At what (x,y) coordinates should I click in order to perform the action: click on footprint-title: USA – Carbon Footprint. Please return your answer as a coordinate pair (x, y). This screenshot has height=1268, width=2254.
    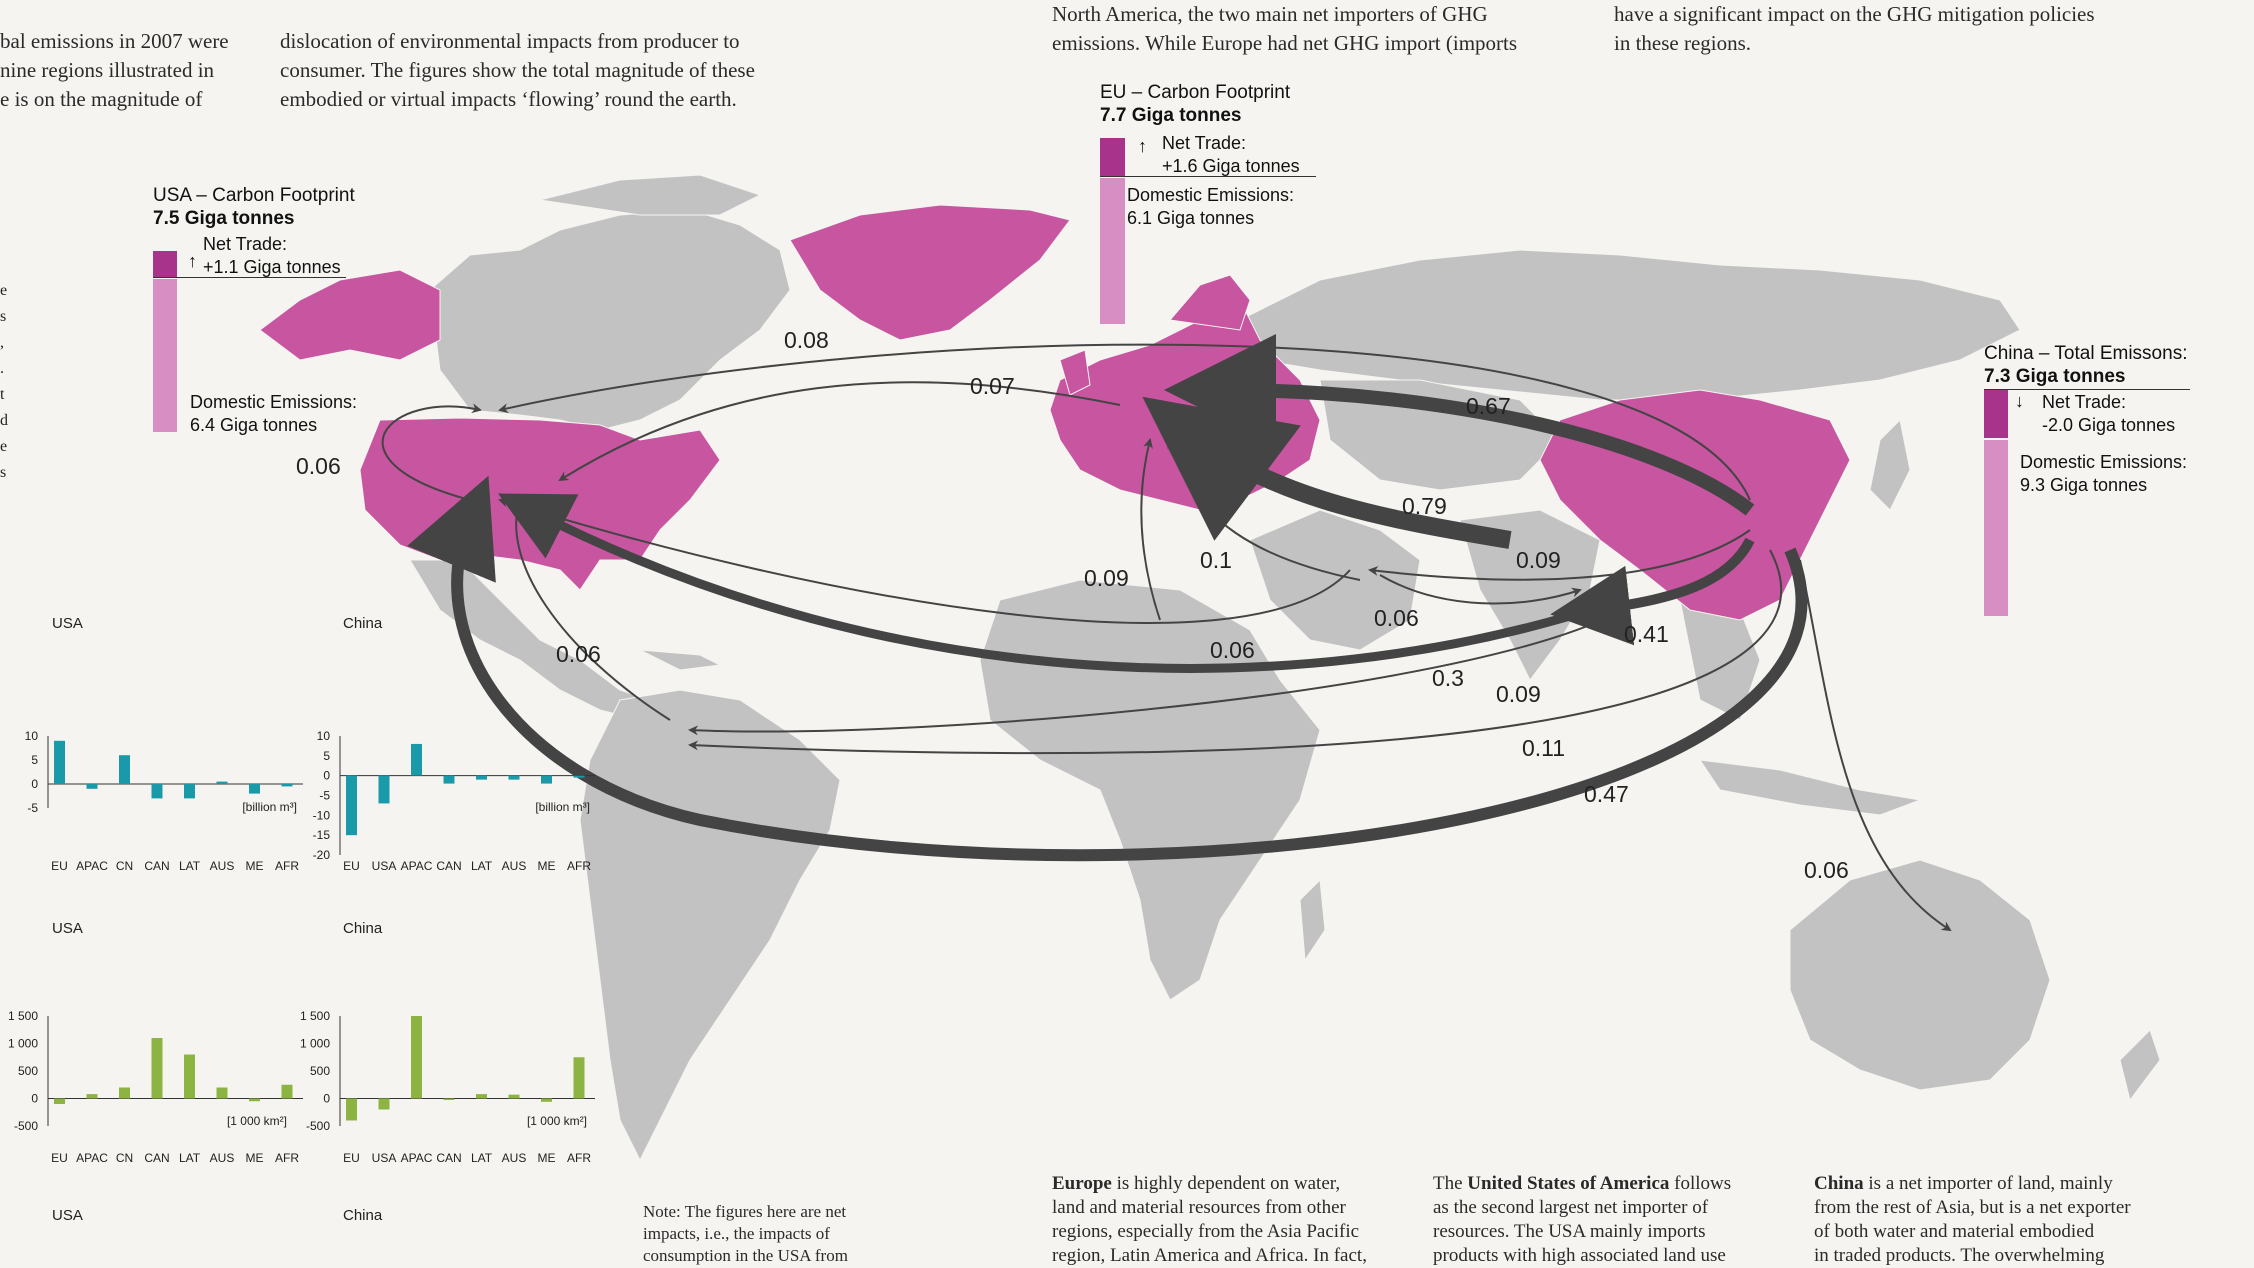
    Looking at the image, I should click on (254, 195).